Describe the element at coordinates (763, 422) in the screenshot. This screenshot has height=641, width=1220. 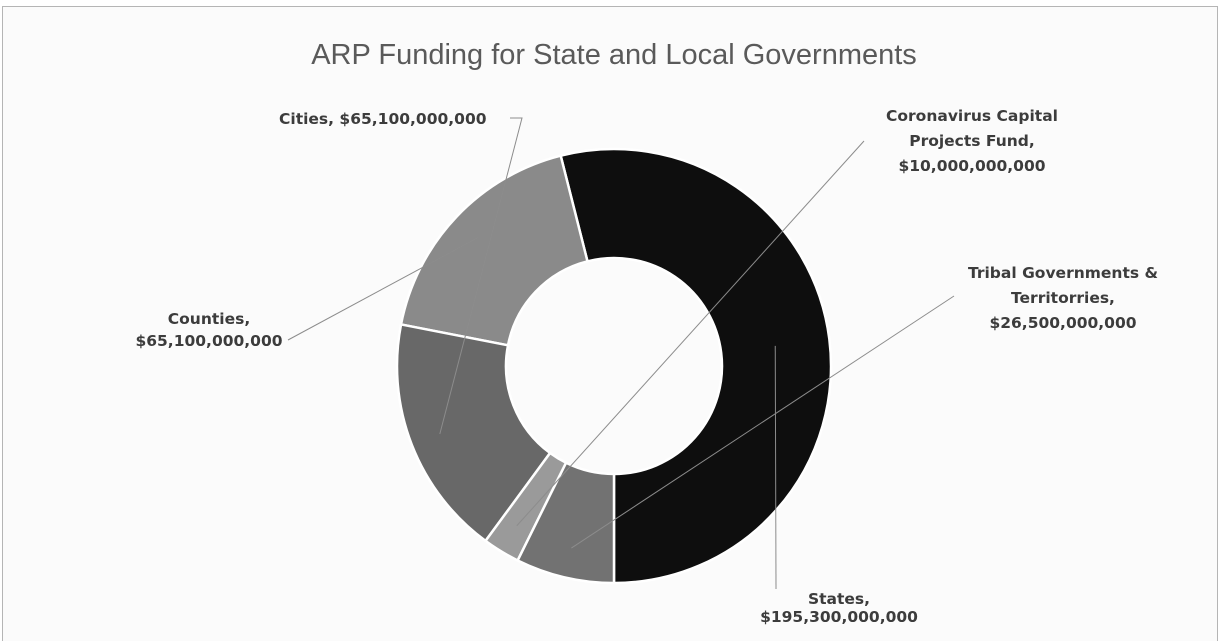
I see `leader-line-tribal-governments-territorries` at that location.